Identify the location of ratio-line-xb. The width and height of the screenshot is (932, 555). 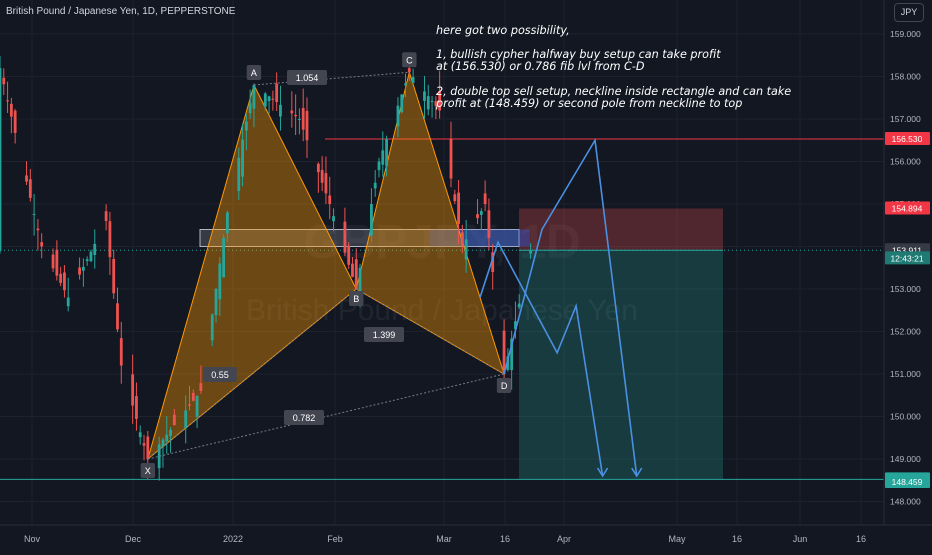
(252, 374).